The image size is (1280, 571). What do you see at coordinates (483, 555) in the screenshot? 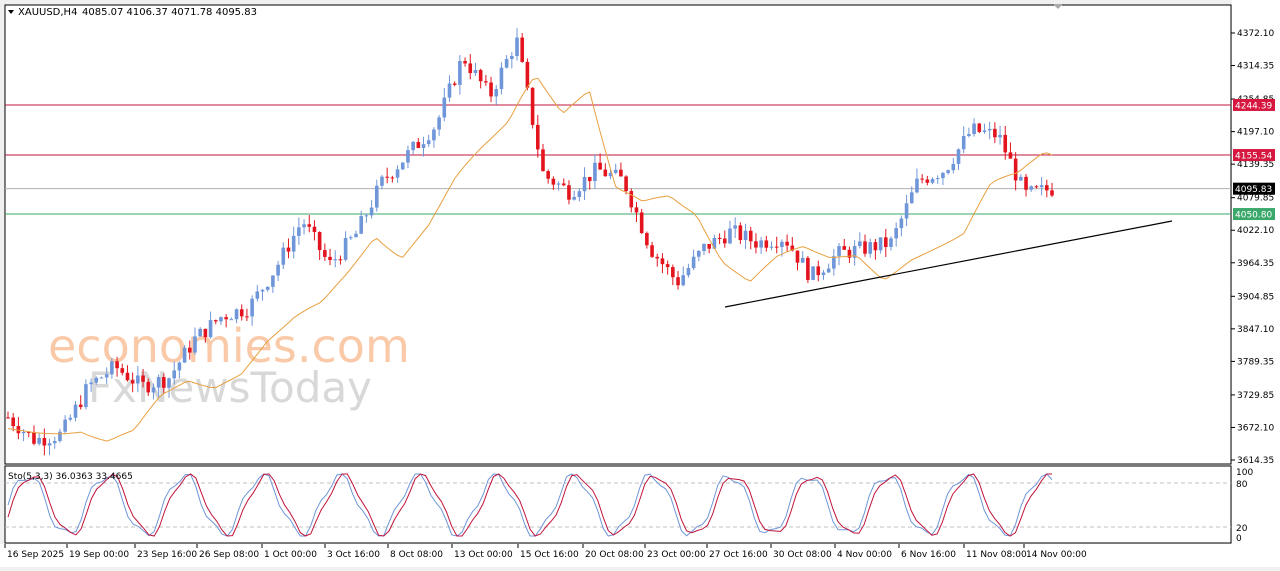
I see `time-tick-label: 13 Oct 00:00` at bounding box center [483, 555].